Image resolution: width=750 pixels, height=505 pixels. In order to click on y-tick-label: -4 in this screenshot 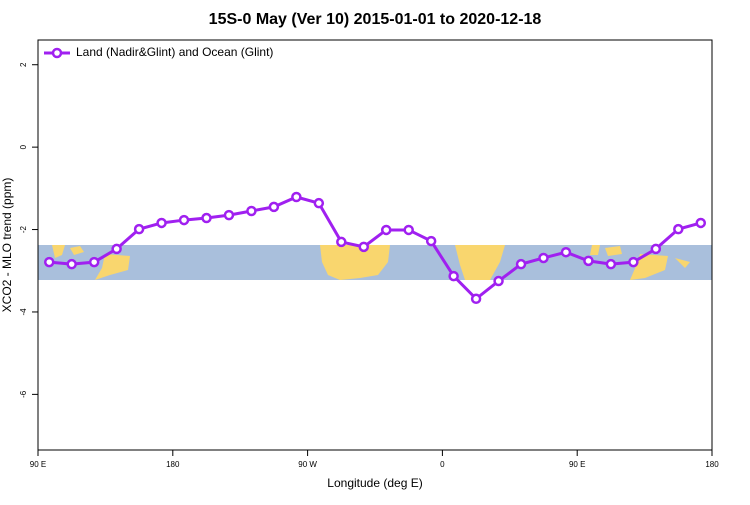, I will do `click(23, 312)`.